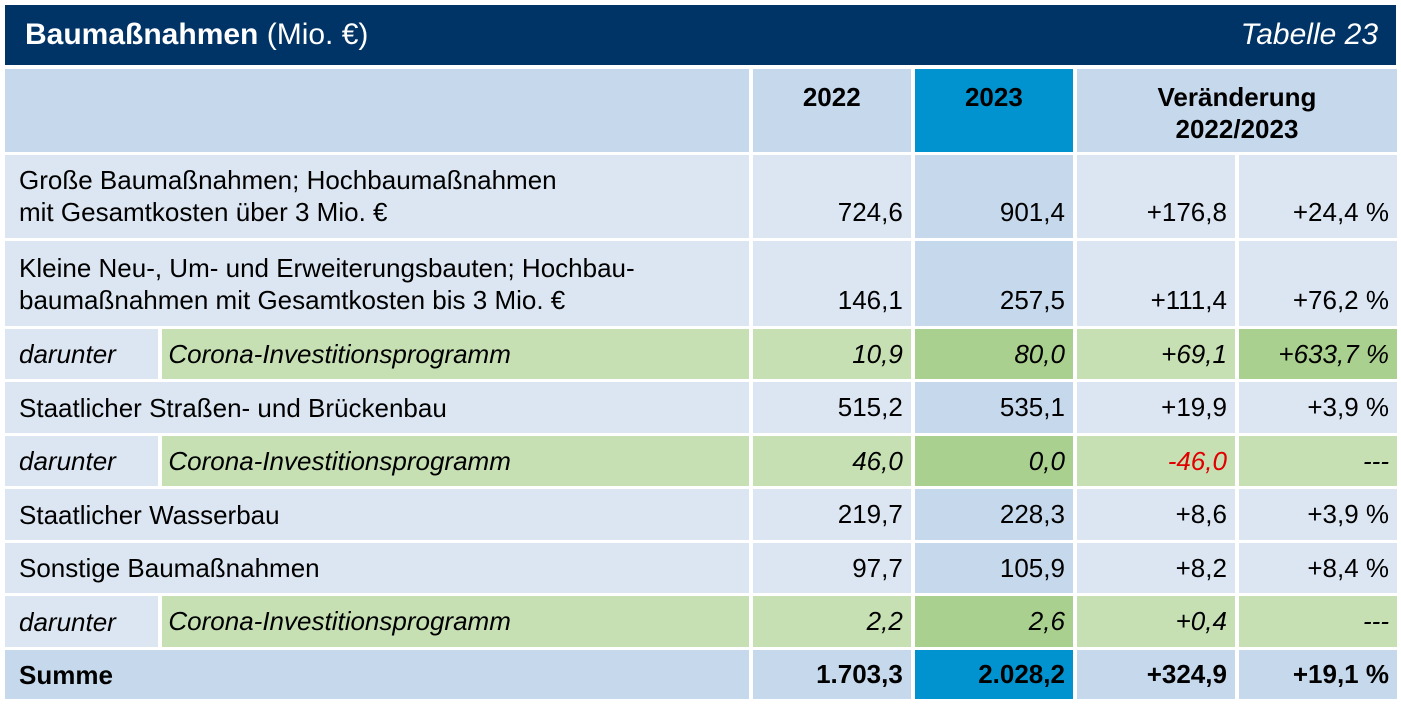 The width and height of the screenshot is (1401, 705). What do you see at coordinates (831, 285) in the screenshot?
I see `value-2022: 146,1` at bounding box center [831, 285].